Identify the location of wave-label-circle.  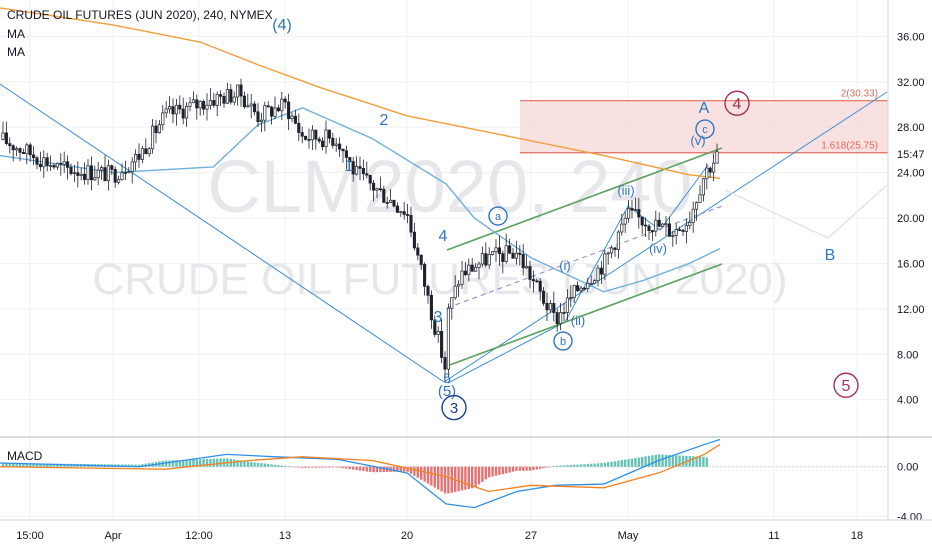
(454, 407).